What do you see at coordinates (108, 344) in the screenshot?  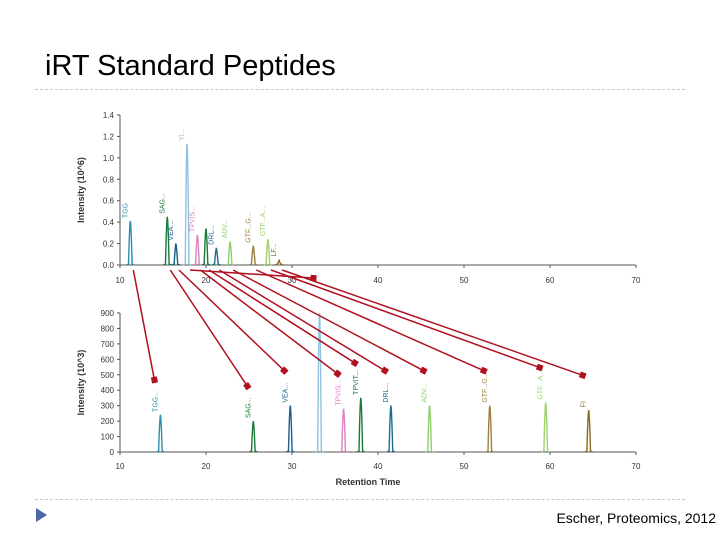 I see `y-tick-label: 700` at bounding box center [108, 344].